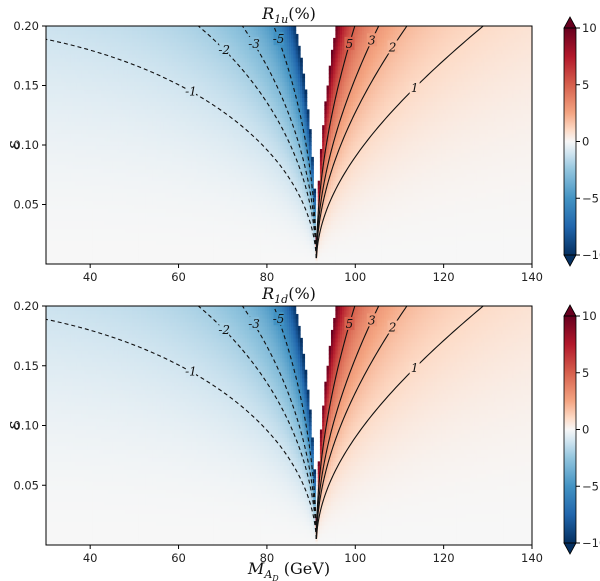 Image resolution: width=600 pixels, height=581 pixels. I want to click on chart-title: R1u(%), so click(288, 15).